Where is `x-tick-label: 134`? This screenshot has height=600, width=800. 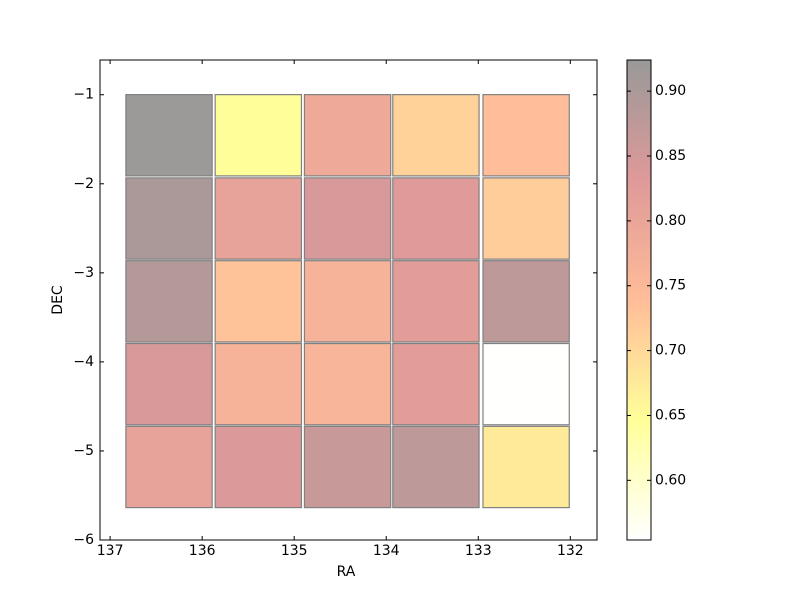
x-tick-label: 134 is located at coordinates (386, 551).